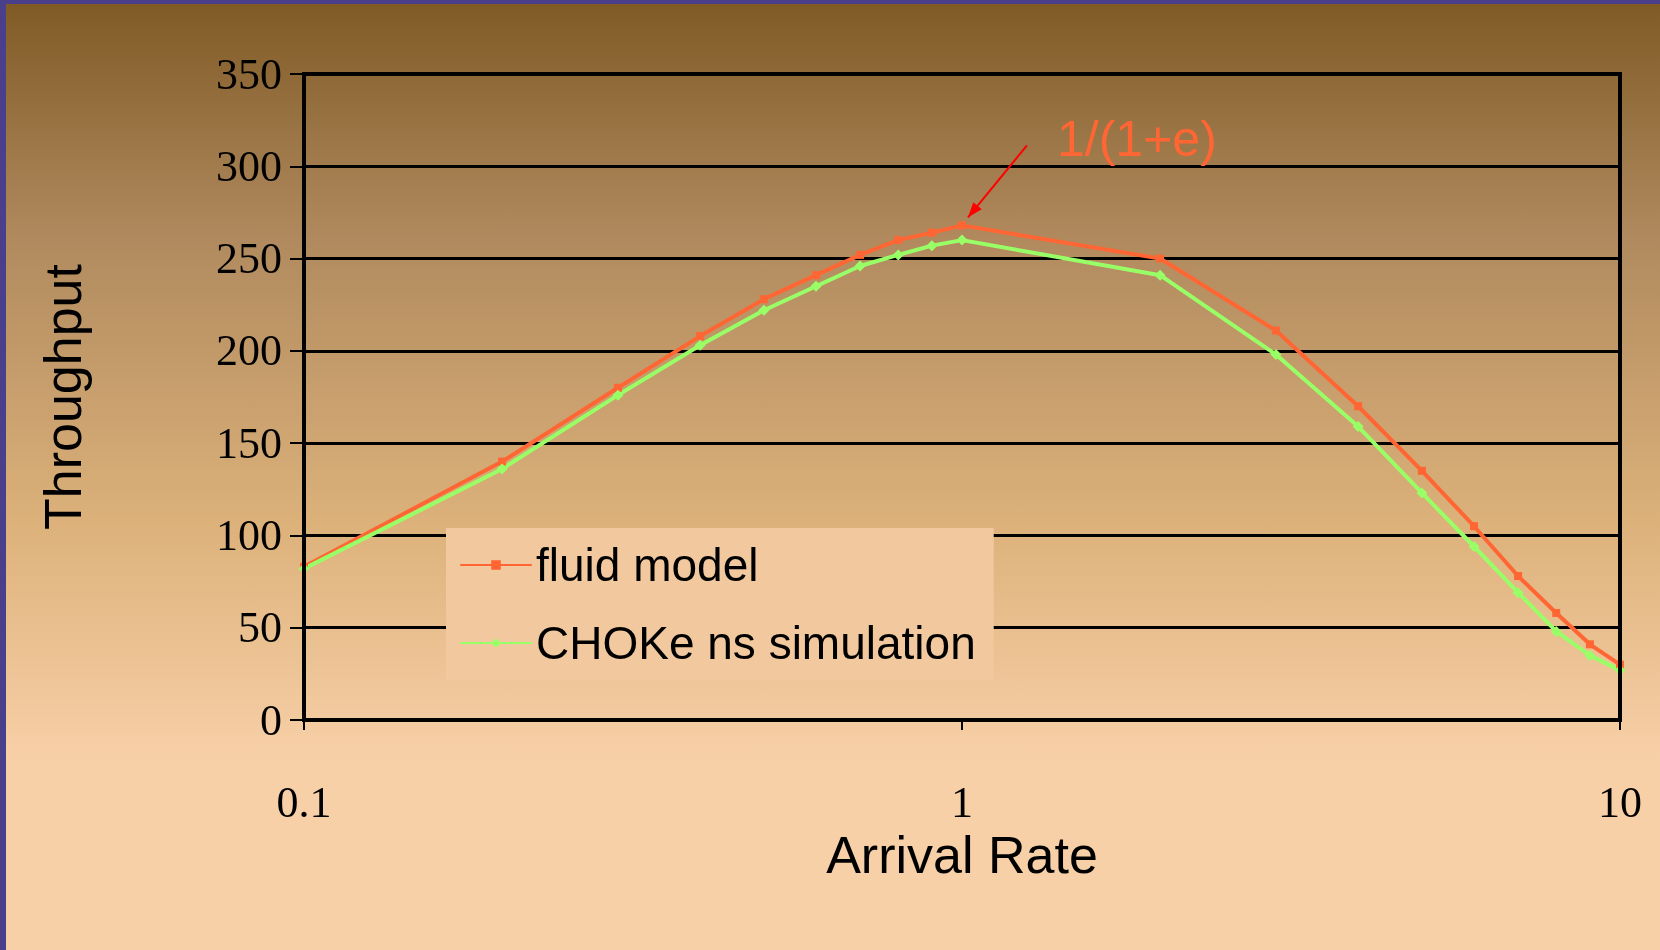 The width and height of the screenshot is (1660, 950). I want to click on y-tick-label: 200, so click(249, 351).